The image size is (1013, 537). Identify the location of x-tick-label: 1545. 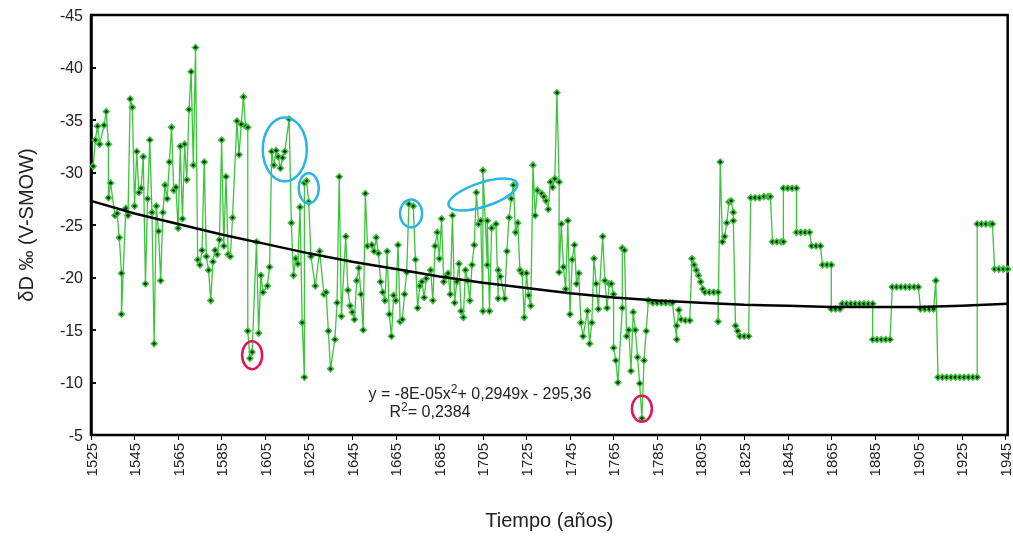
(135, 460).